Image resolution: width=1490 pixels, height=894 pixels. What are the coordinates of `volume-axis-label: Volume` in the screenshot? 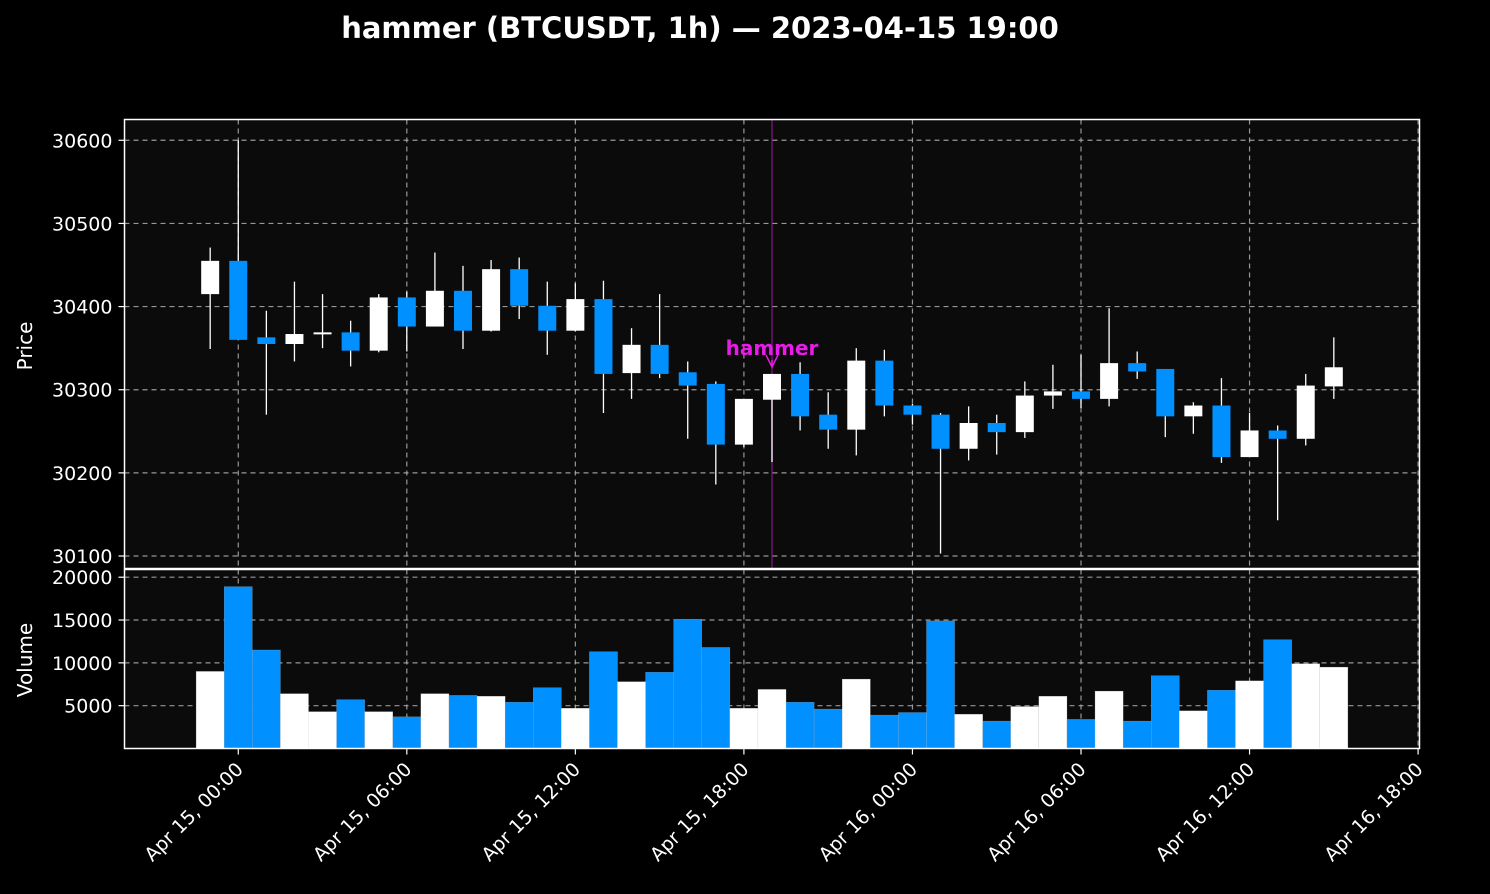 It's located at (25, 660).